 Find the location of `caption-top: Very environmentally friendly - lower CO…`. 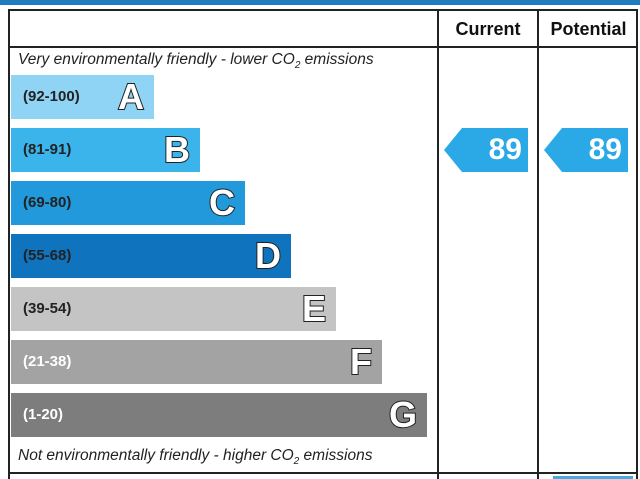

caption-top: Very environmentally friendly - lower CO… is located at coordinates (196, 61).